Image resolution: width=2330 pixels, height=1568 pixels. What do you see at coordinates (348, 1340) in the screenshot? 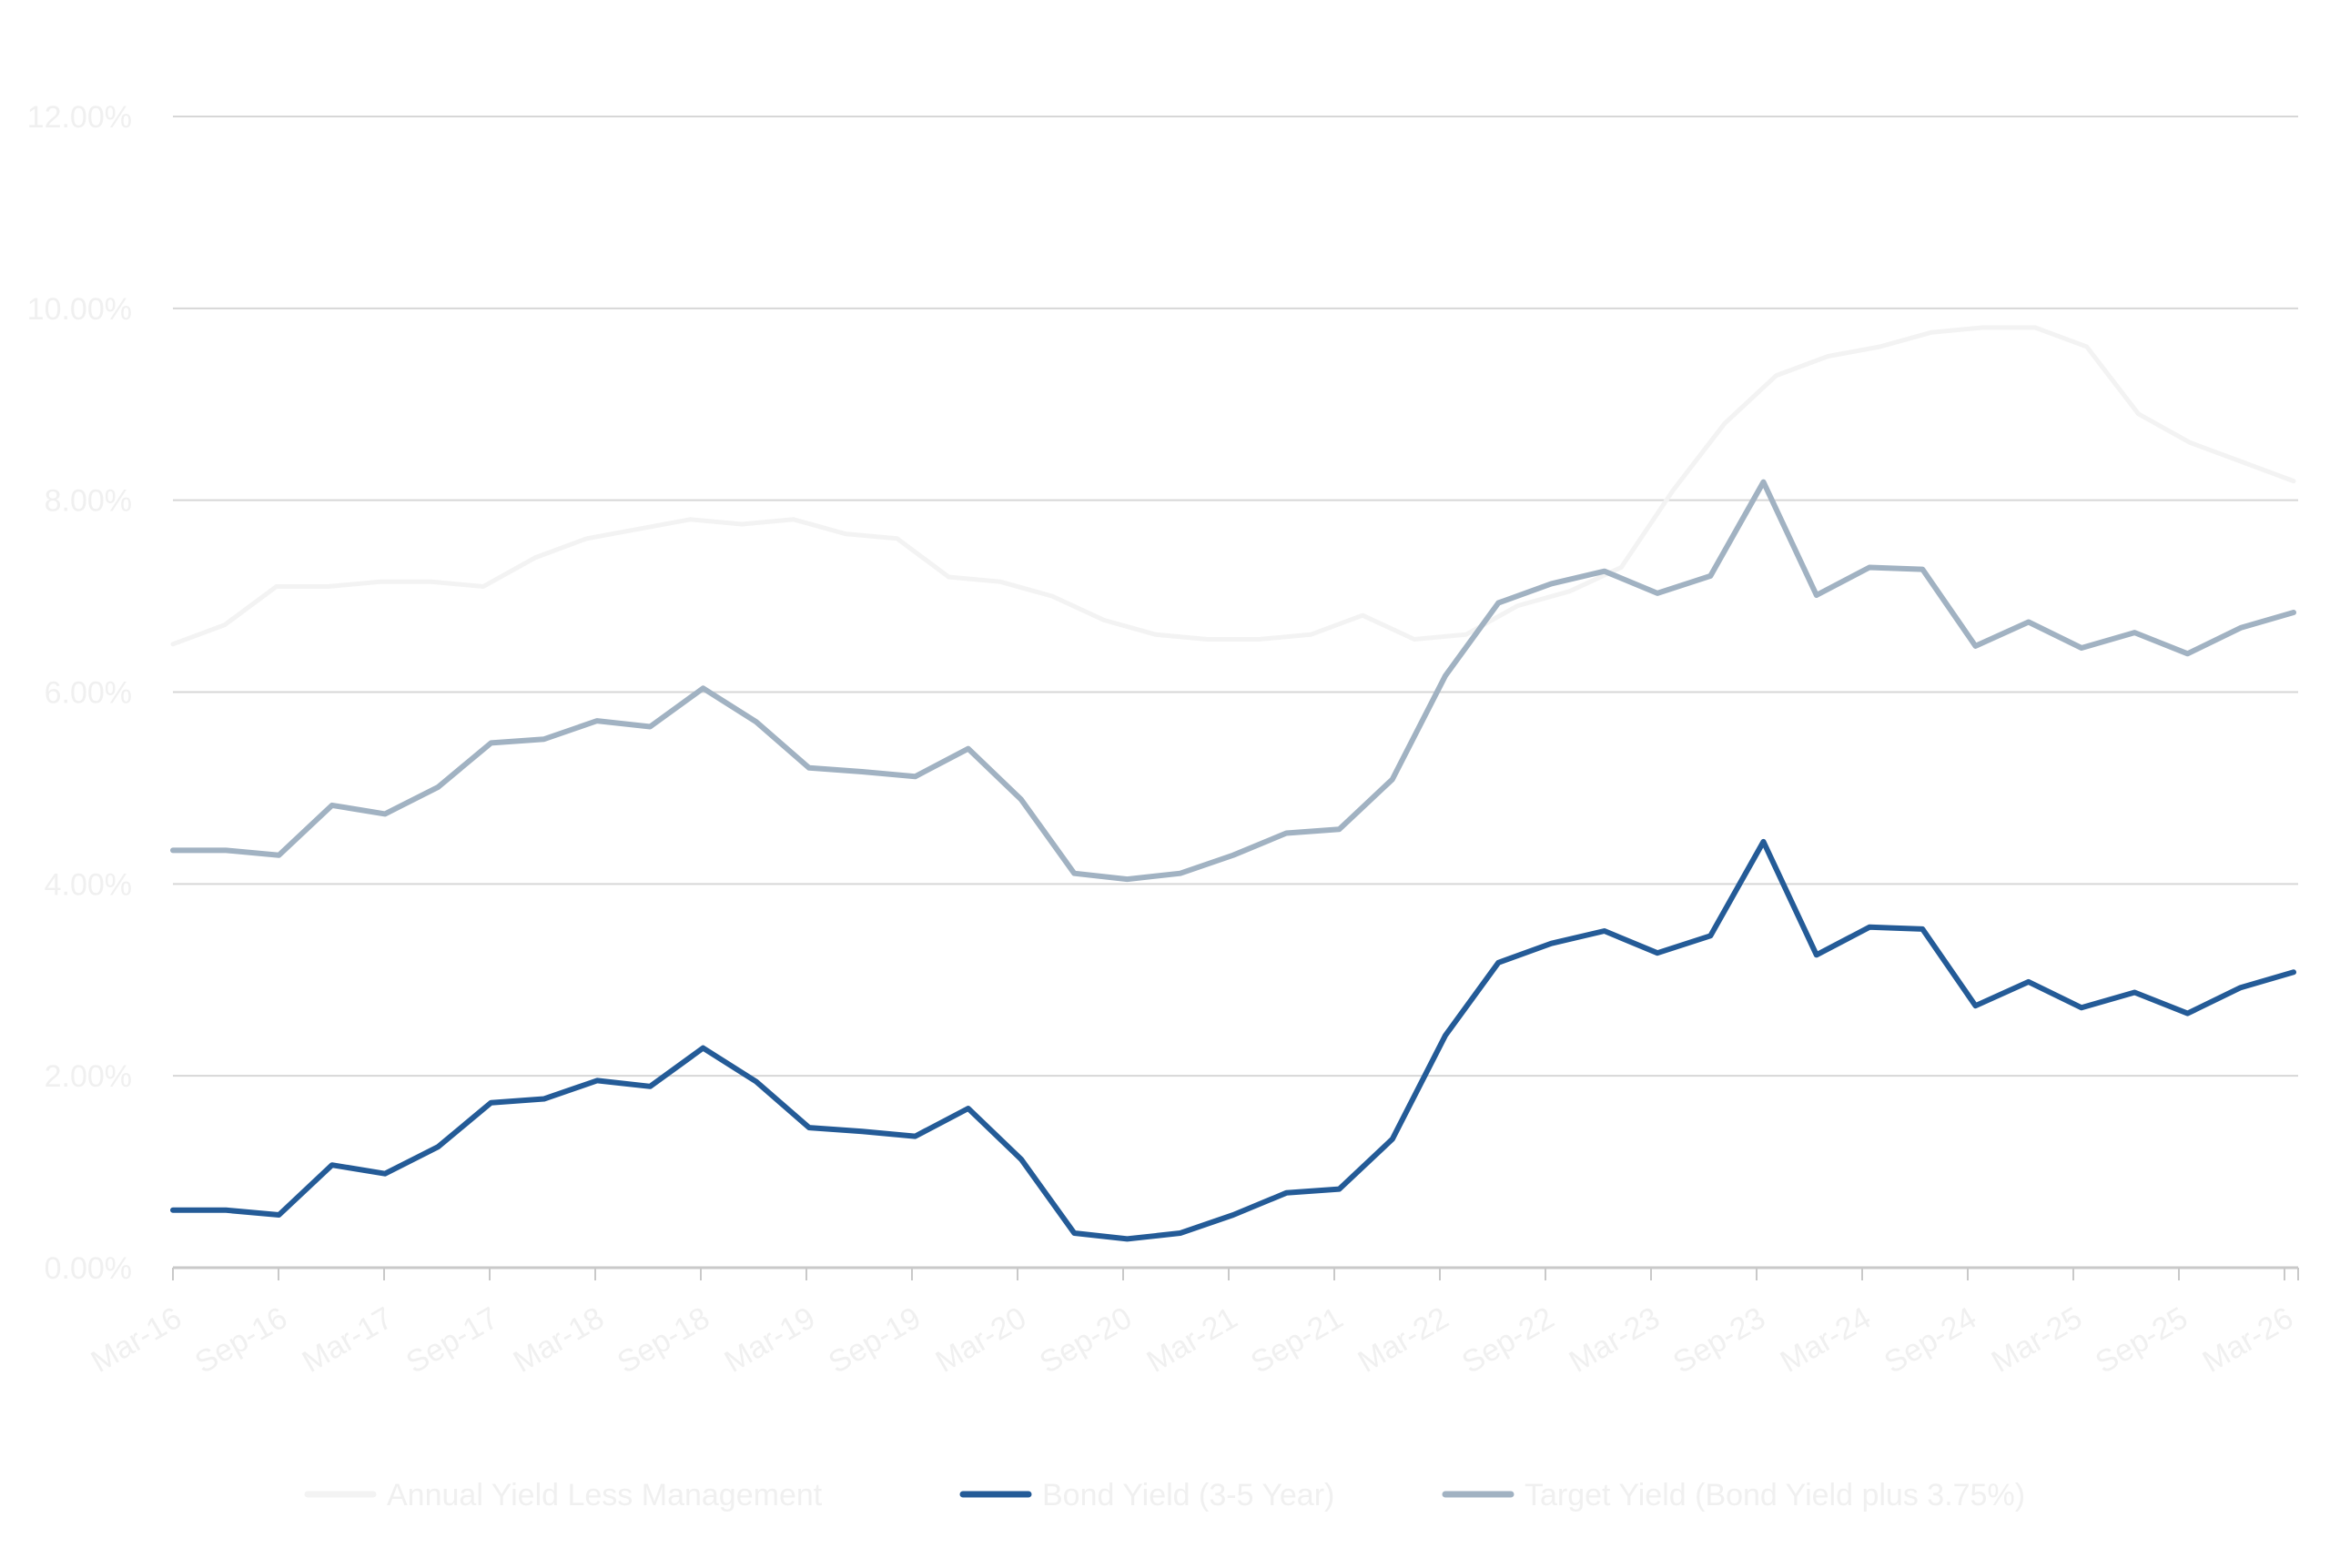
I see `x-tick-label: Mar-17` at bounding box center [348, 1340].